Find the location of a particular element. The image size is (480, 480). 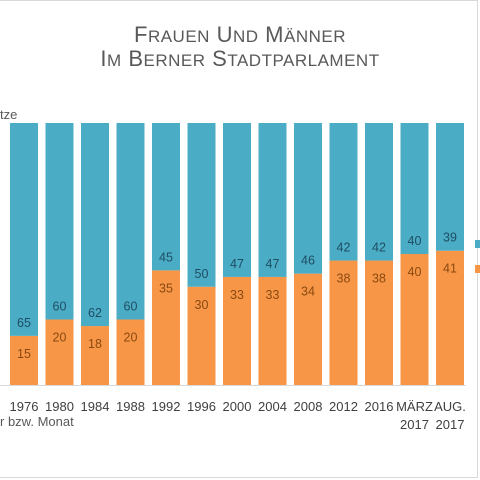

data-label-male: 50 is located at coordinates (202, 274).